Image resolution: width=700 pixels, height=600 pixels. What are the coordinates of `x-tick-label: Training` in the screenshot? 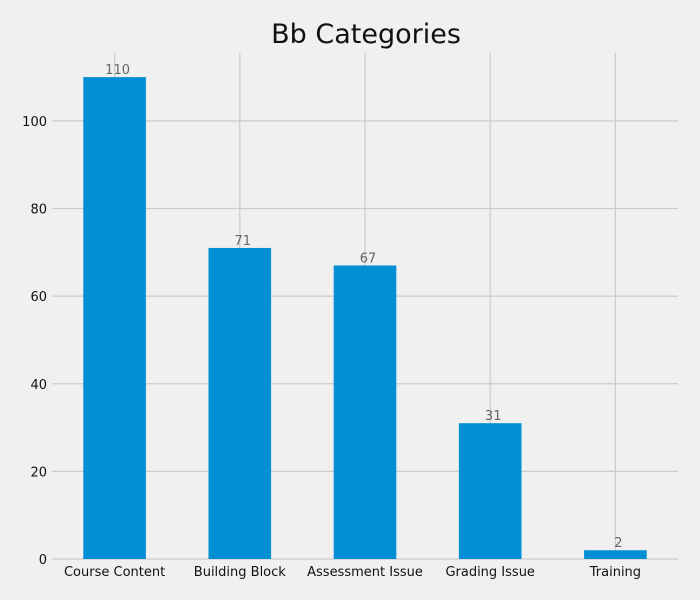 It's located at (615, 572).